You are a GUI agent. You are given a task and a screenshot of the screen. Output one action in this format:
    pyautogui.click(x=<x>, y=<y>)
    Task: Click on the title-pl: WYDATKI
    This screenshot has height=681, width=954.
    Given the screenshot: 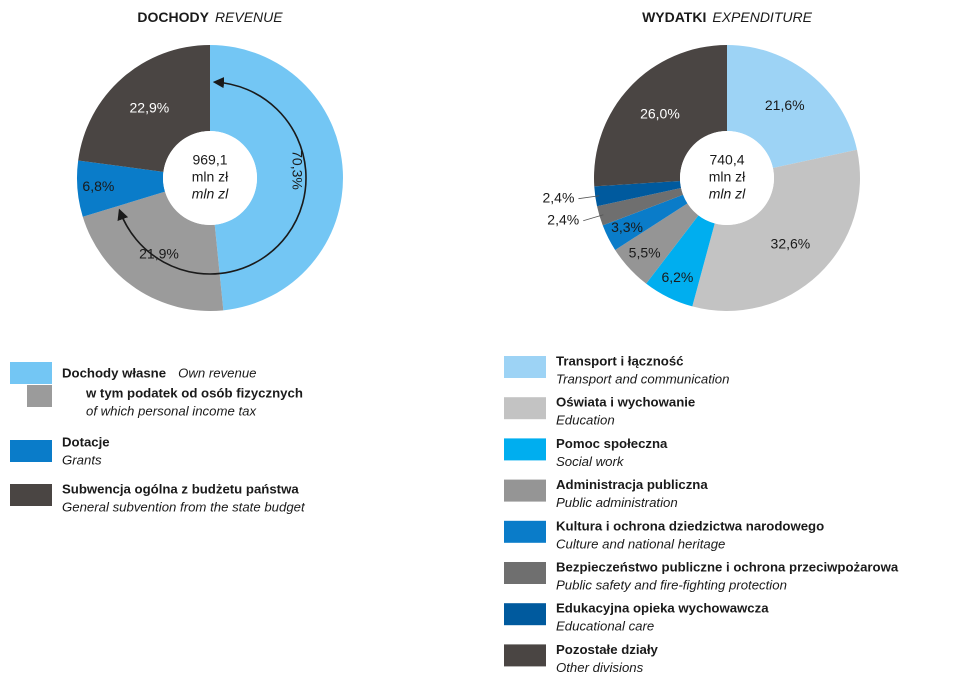 What is the action you would take?
    pyautogui.click(x=674, y=17)
    